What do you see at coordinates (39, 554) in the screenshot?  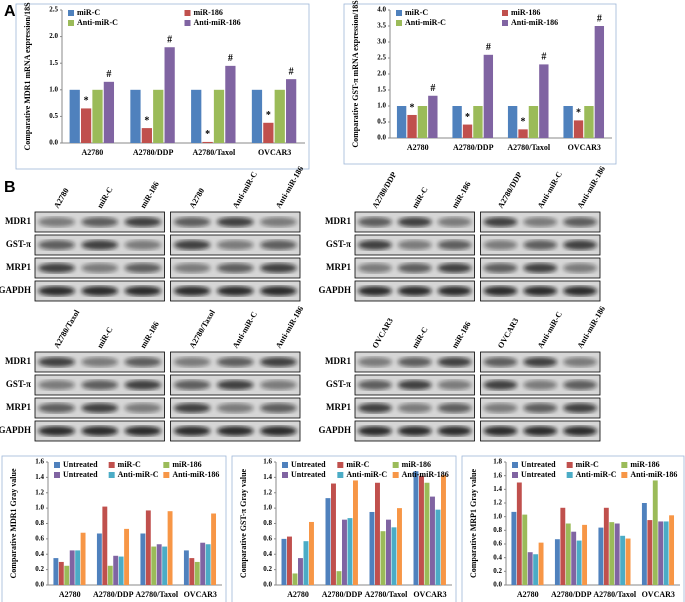 I see `y-tick-label: 0.4` at bounding box center [39, 554].